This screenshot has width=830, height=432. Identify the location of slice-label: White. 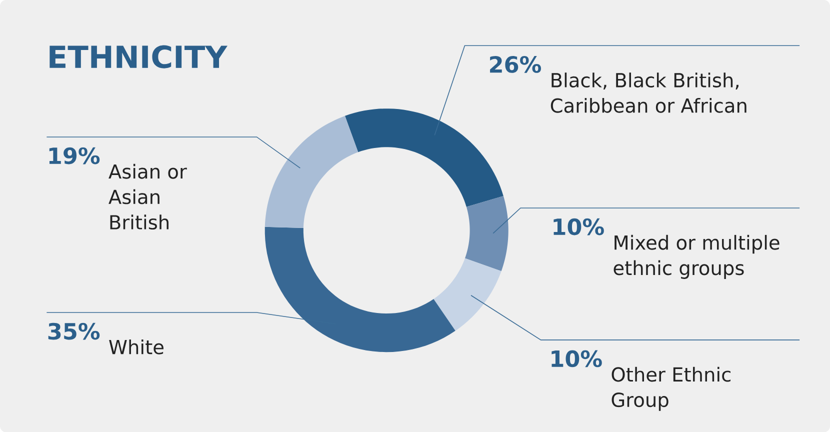
(136, 346).